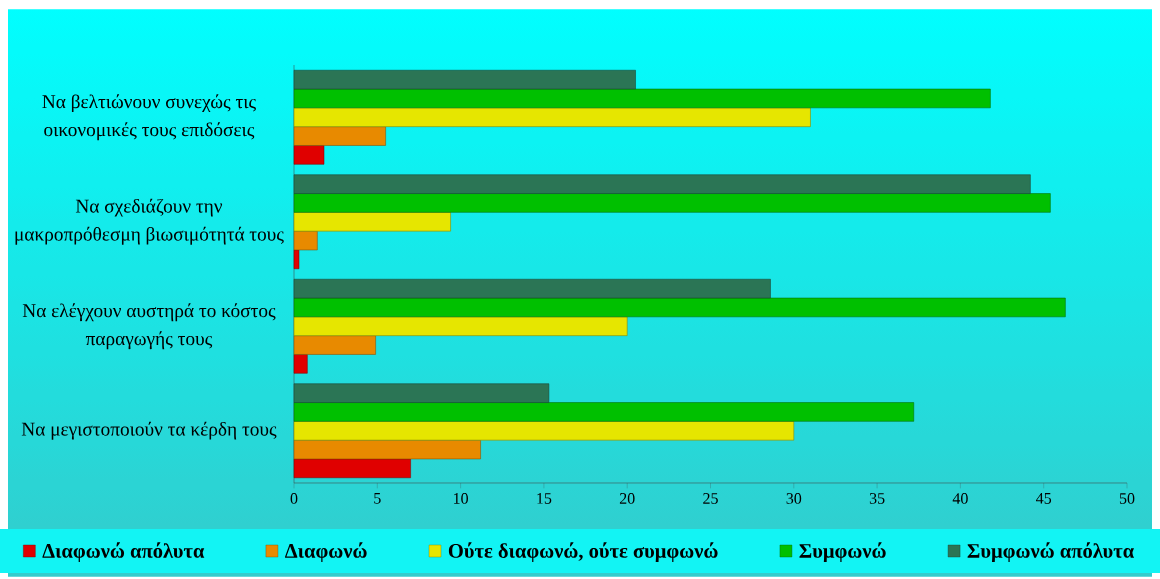  Describe the element at coordinates (149, 326) in the screenshot. I see `y-tick-label: Να ελέγχουν αυστηρά το κόστος παραγωγής τους` at that location.